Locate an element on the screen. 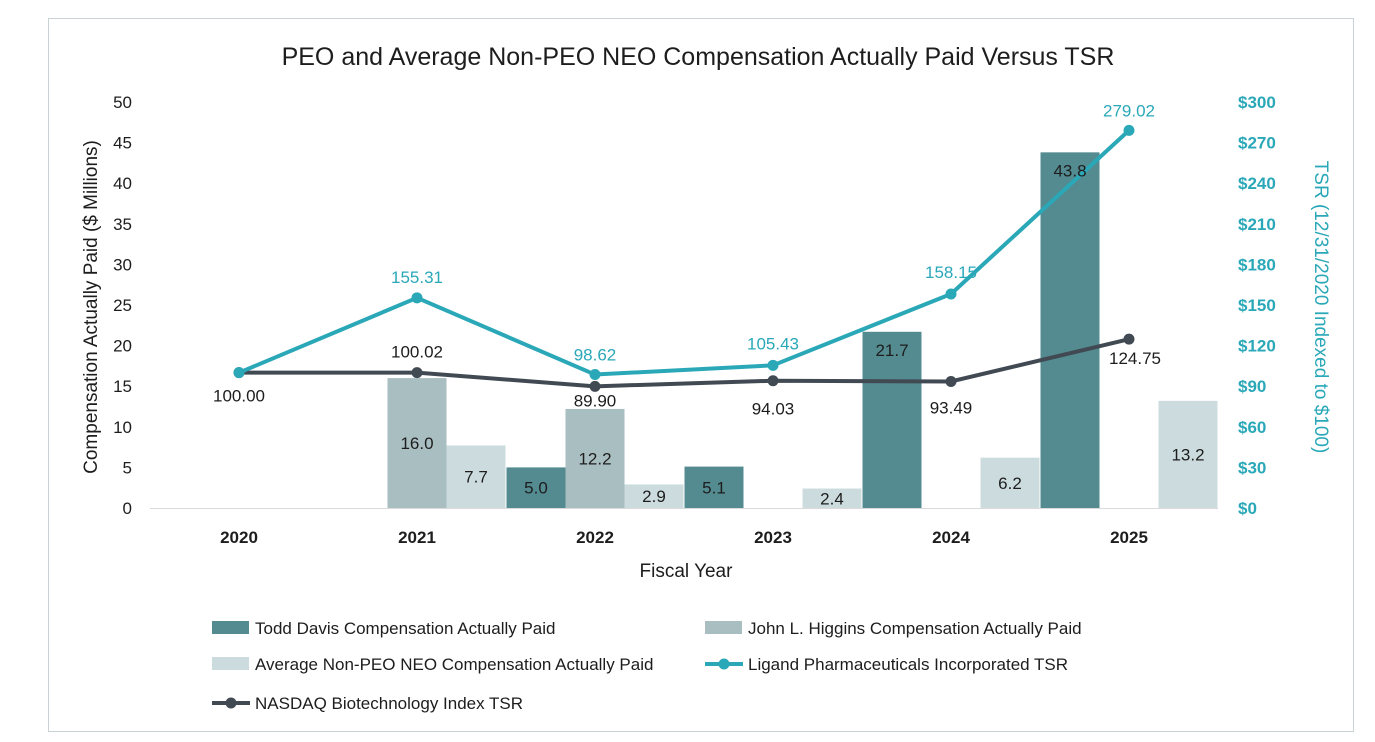 Image resolution: width=1375 pixels, height=742 pixels. bar-value-label: 21.7 is located at coordinates (891, 350).